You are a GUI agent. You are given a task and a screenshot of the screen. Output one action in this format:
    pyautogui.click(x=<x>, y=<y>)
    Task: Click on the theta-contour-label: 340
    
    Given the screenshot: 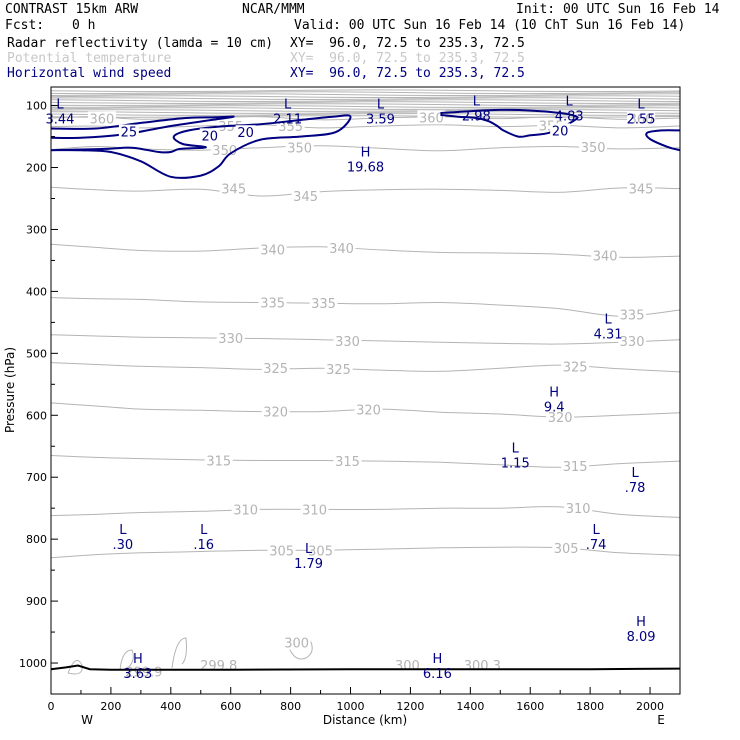 What is the action you would take?
    pyautogui.click(x=272, y=250)
    